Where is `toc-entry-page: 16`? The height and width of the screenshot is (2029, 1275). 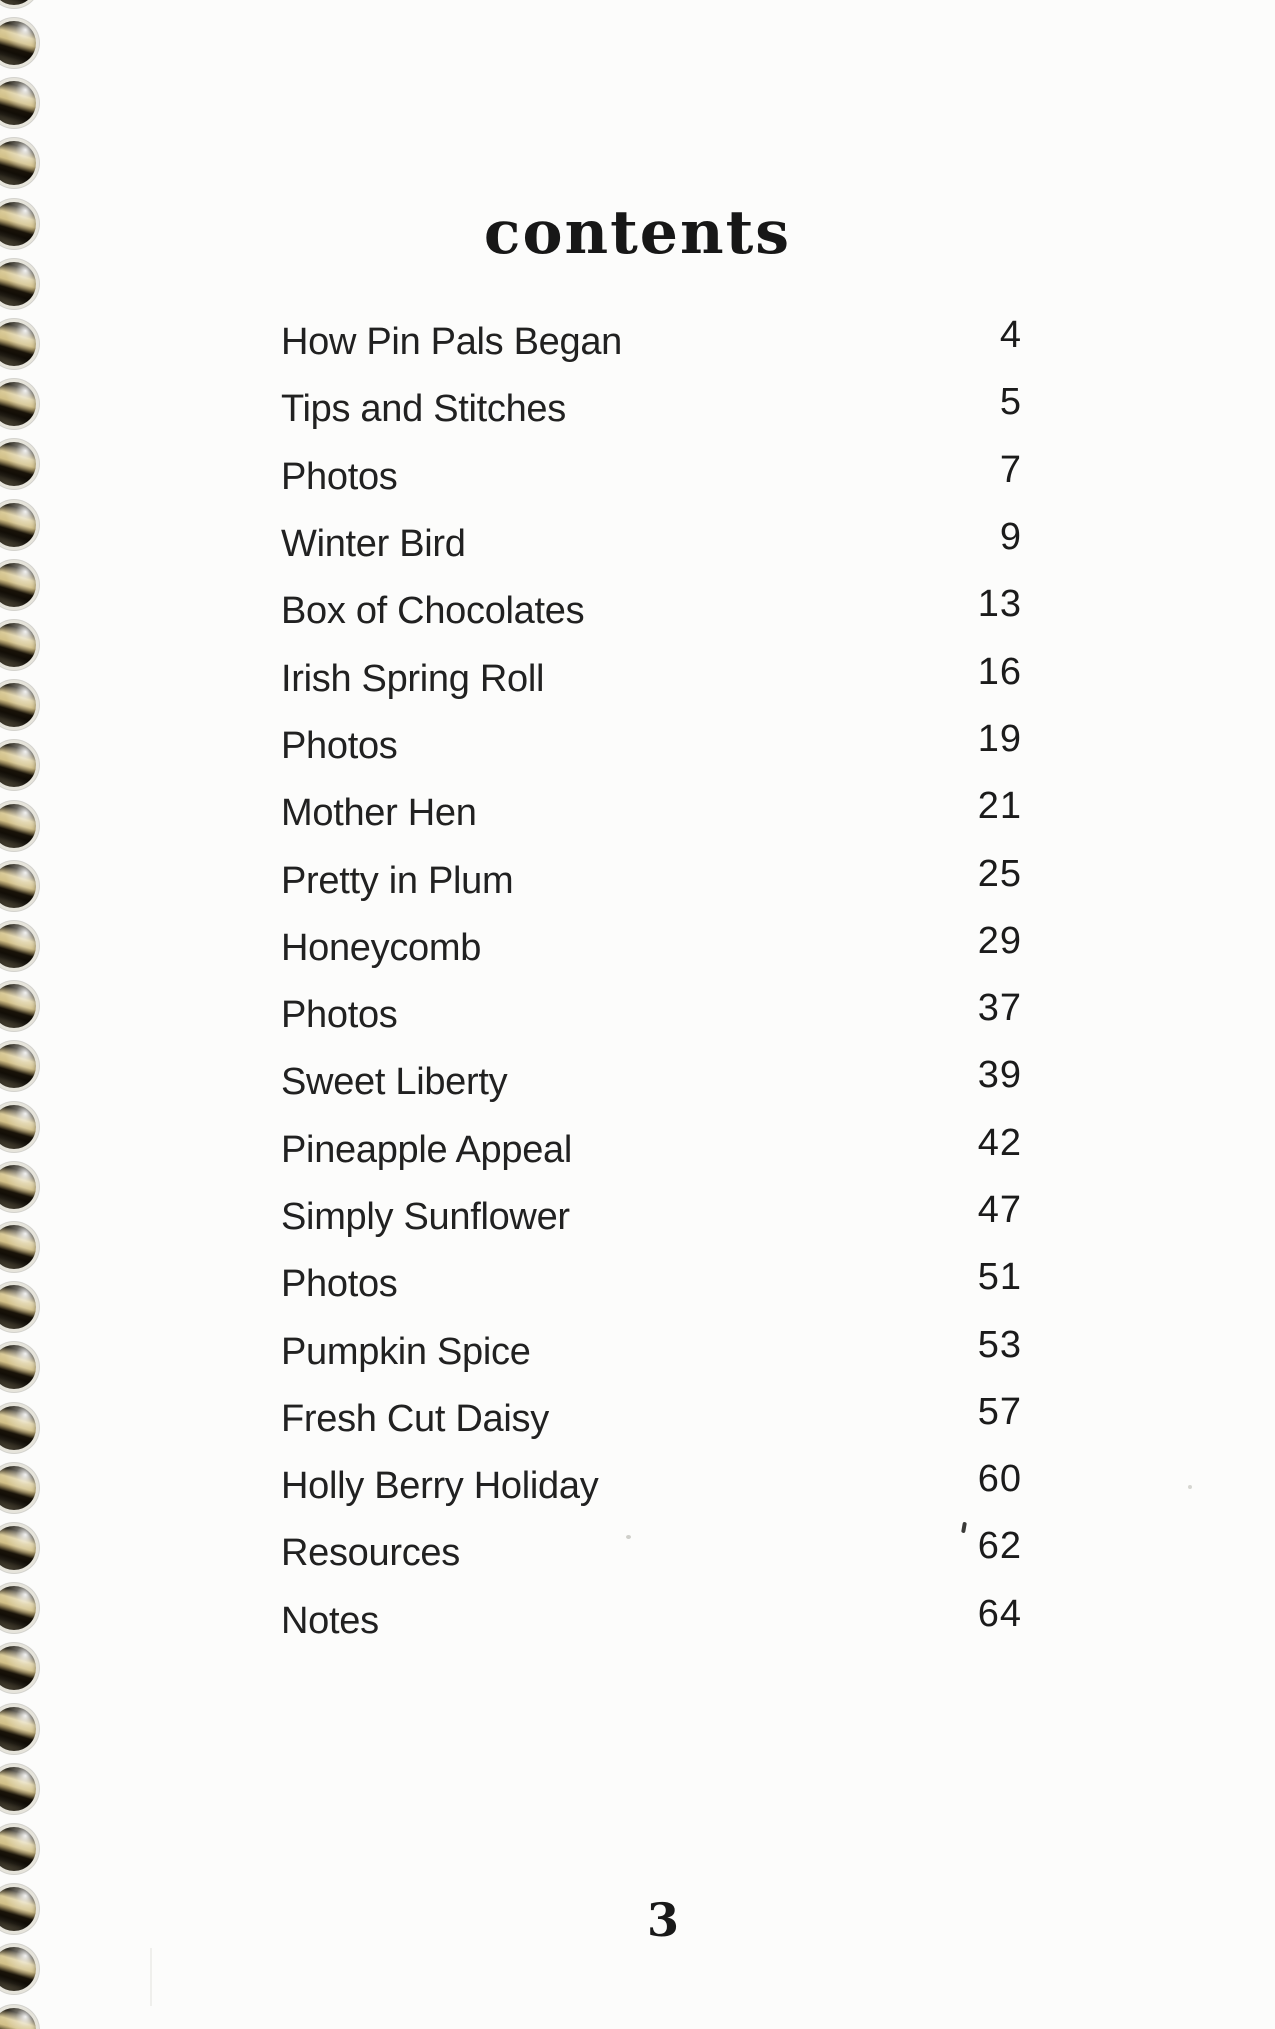
toc-entry-page: 16 is located at coordinates (999, 671).